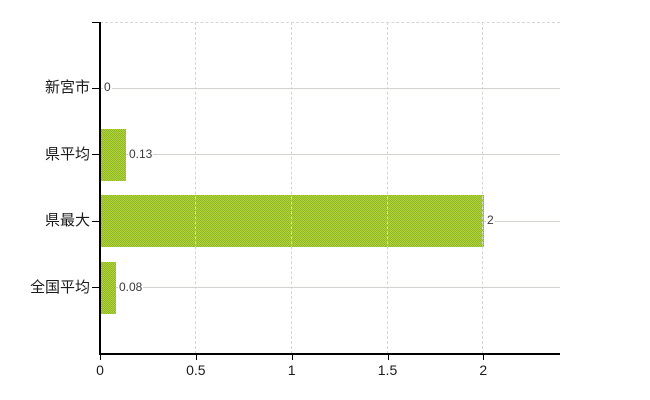 This screenshot has width=650, height=400. What do you see at coordinates (59, 287) in the screenshot?
I see `category-label: 全国平均` at bounding box center [59, 287].